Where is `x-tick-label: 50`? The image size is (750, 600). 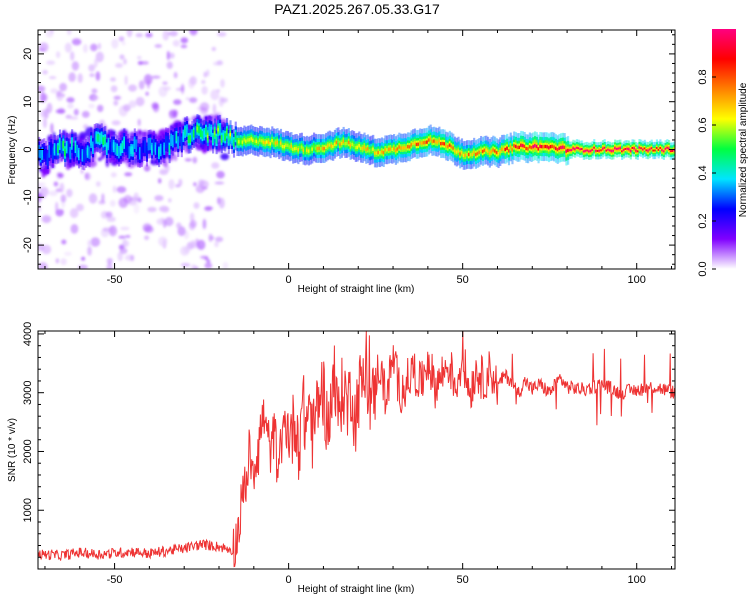 x-tick-label: 50 is located at coordinates (463, 580).